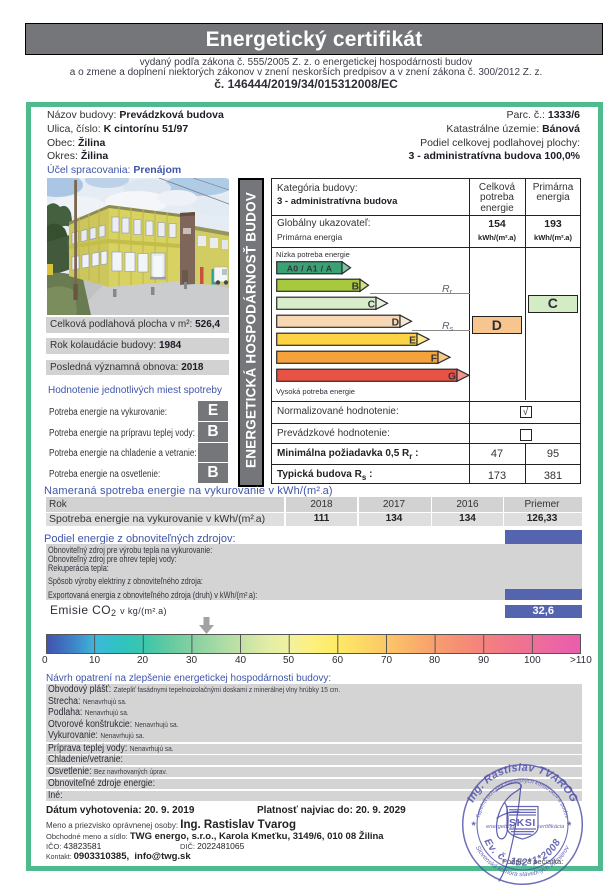 This screenshot has width=612, height=890. Describe the element at coordinates (372, 304) in the screenshot. I see `svg-text: C` at that location.